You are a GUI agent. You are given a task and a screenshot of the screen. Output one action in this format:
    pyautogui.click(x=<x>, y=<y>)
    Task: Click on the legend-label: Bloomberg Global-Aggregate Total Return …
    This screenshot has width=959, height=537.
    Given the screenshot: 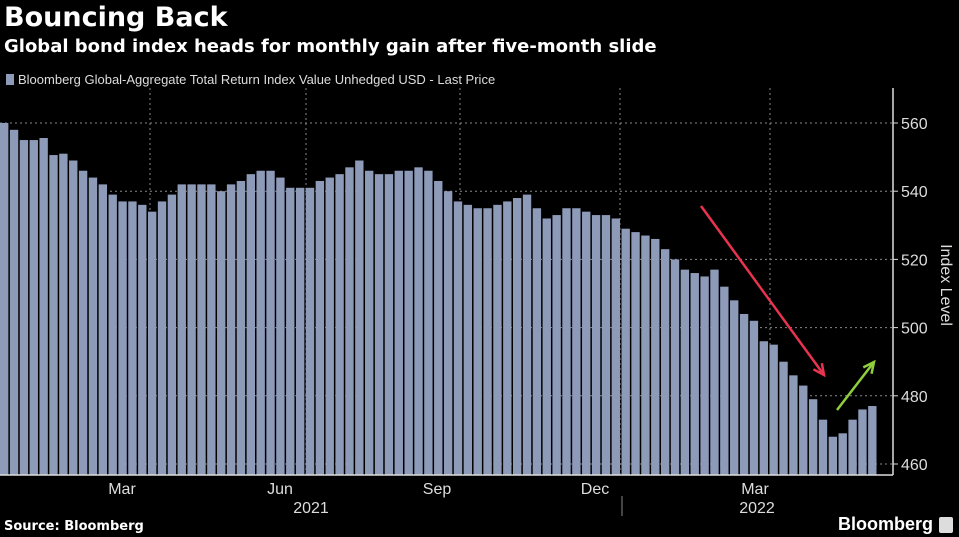 What is the action you would take?
    pyautogui.click(x=257, y=79)
    